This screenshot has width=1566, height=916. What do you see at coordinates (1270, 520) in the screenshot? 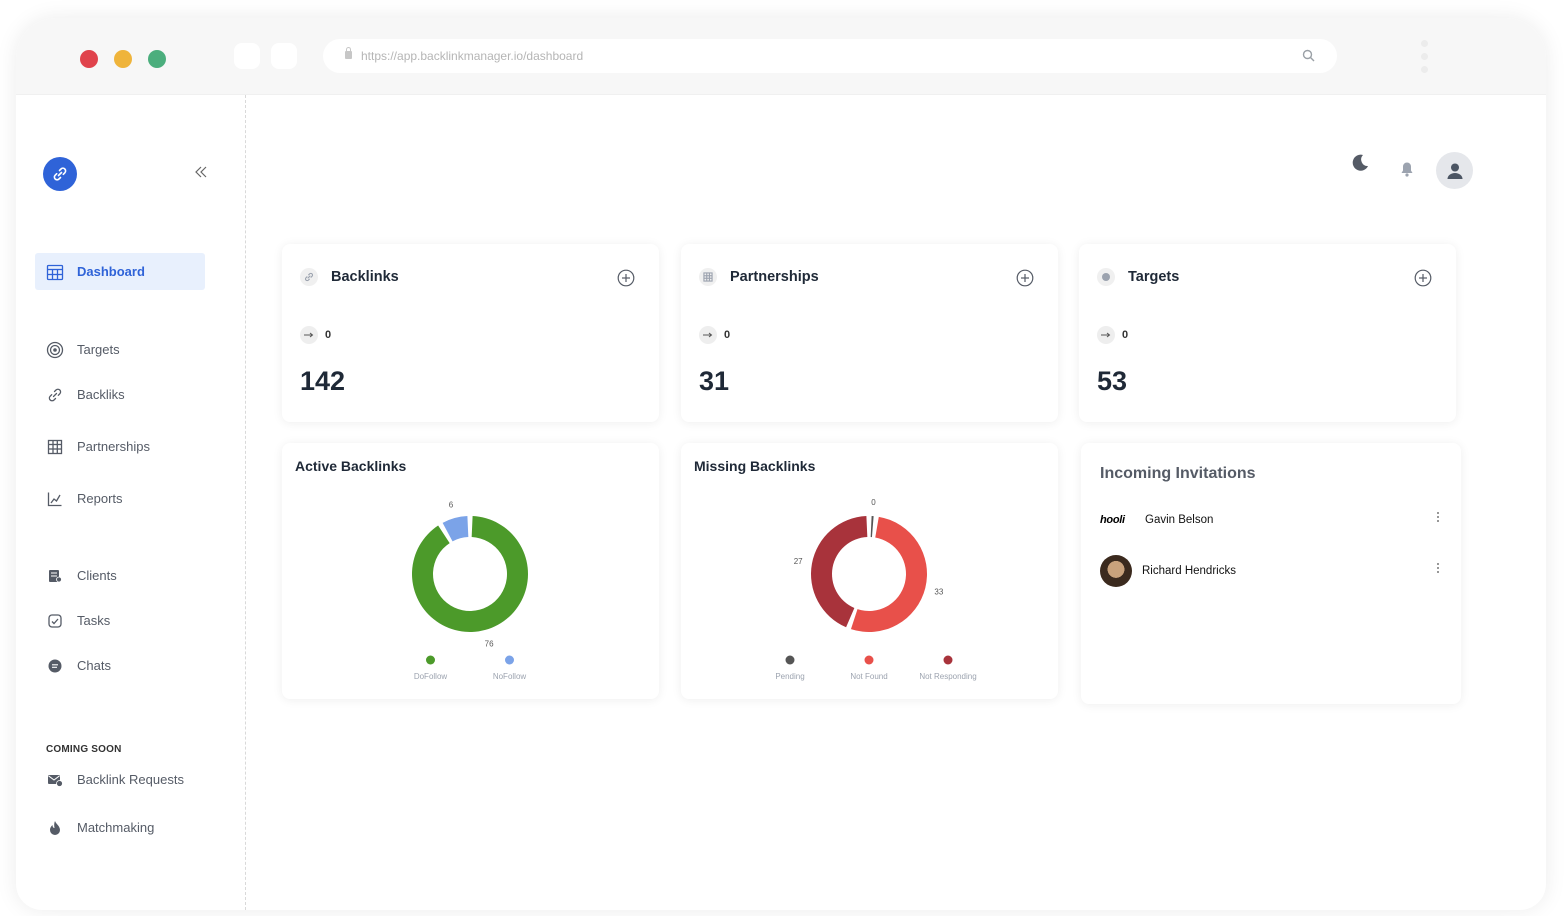
I see `invitation-item: hooli Gavin Belson` at bounding box center [1270, 520].